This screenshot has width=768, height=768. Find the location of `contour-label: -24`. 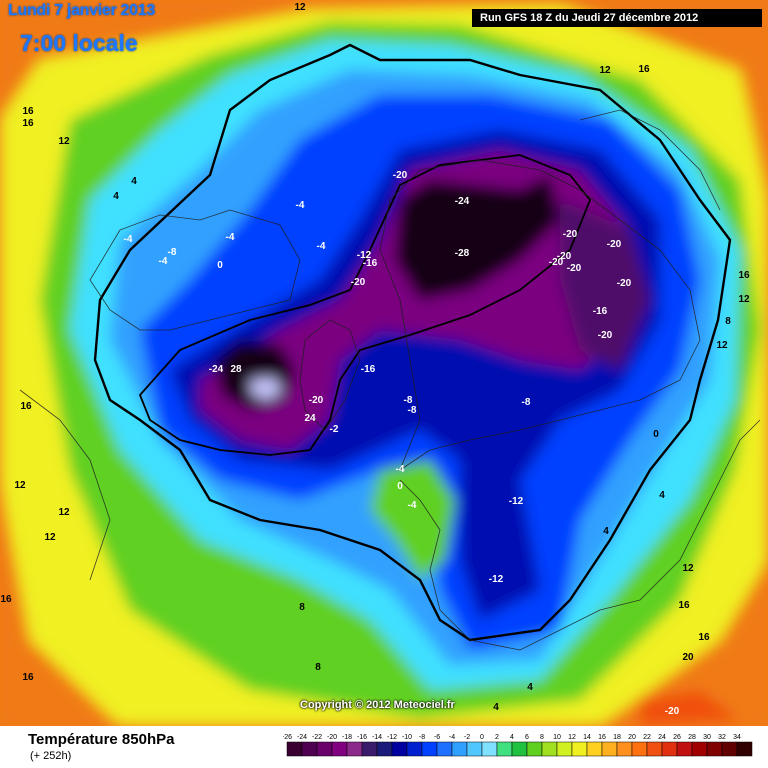

contour-label: -24 is located at coordinates (216, 369).